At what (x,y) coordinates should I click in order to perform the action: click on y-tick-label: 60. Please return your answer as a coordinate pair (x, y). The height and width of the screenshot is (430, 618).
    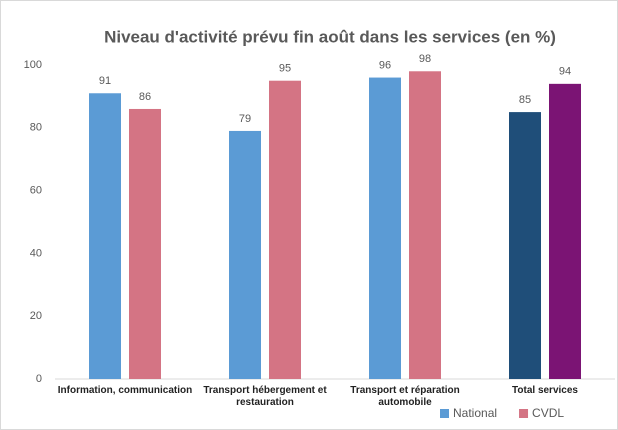
    Looking at the image, I should click on (36, 191).